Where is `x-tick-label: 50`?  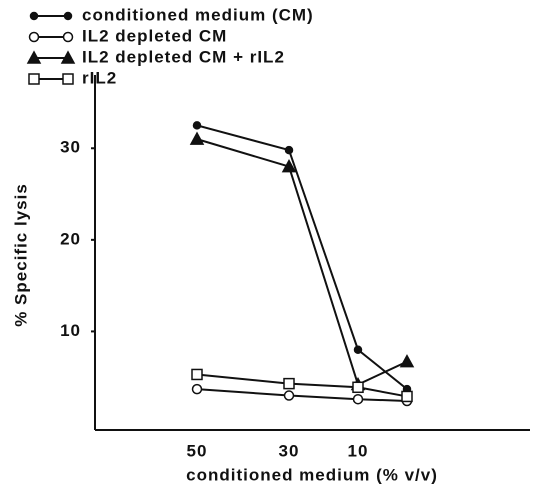
x-tick-label: 50 is located at coordinates (197, 450).